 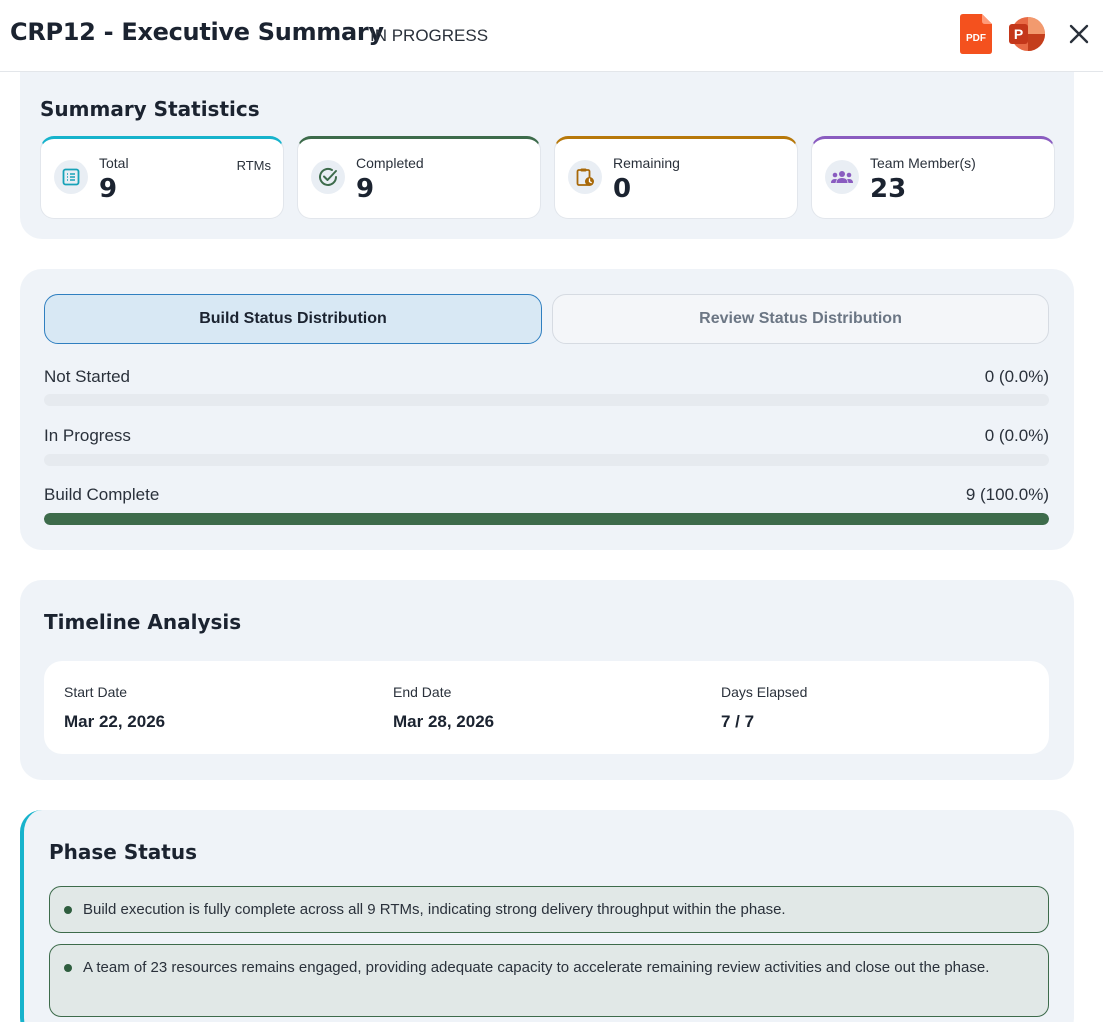 I want to click on progress-bar-in-progress, so click(x=546, y=460).